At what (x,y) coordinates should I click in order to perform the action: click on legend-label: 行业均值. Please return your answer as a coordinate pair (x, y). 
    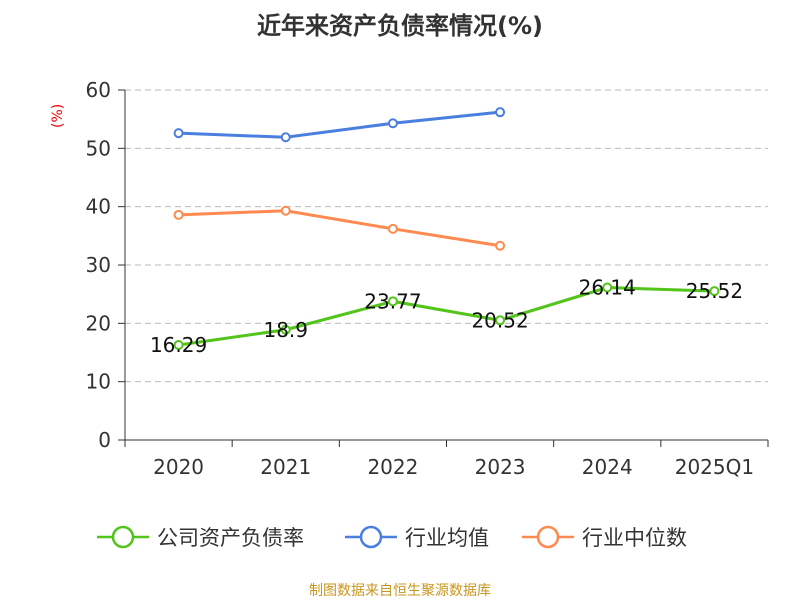
    Looking at the image, I should click on (447, 538).